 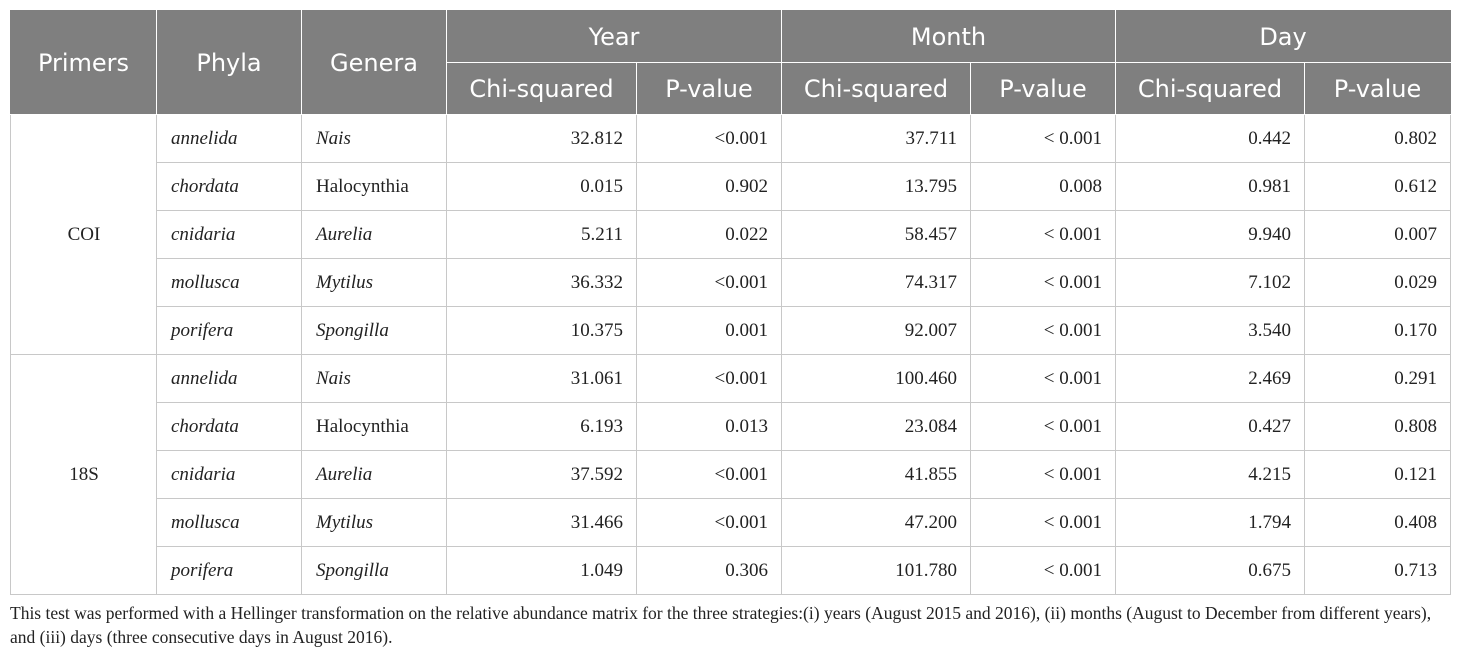 I want to click on day-chi-squared-cell: 0.981, so click(x=1210, y=186).